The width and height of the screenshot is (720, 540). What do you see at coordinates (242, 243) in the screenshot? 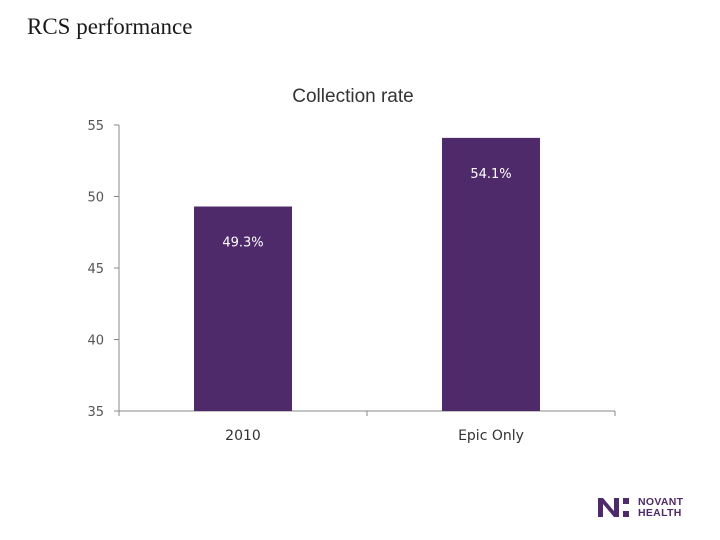
I see `data-label: 49.3%` at bounding box center [242, 243].